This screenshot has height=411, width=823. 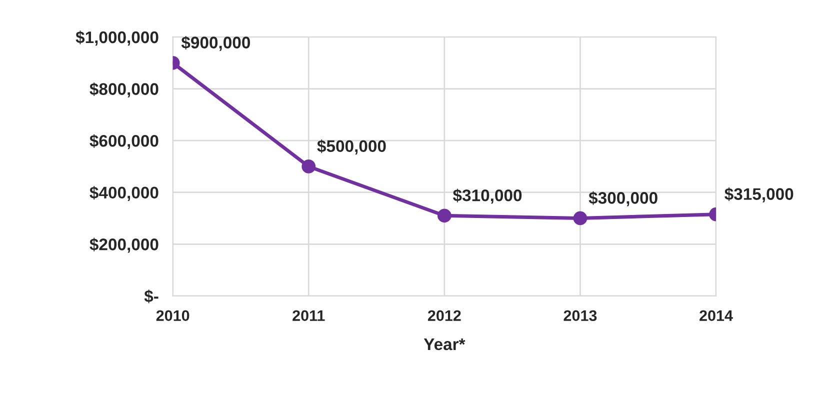 What do you see at coordinates (580, 316) in the screenshot?
I see `x-tick-label: 2013` at bounding box center [580, 316].